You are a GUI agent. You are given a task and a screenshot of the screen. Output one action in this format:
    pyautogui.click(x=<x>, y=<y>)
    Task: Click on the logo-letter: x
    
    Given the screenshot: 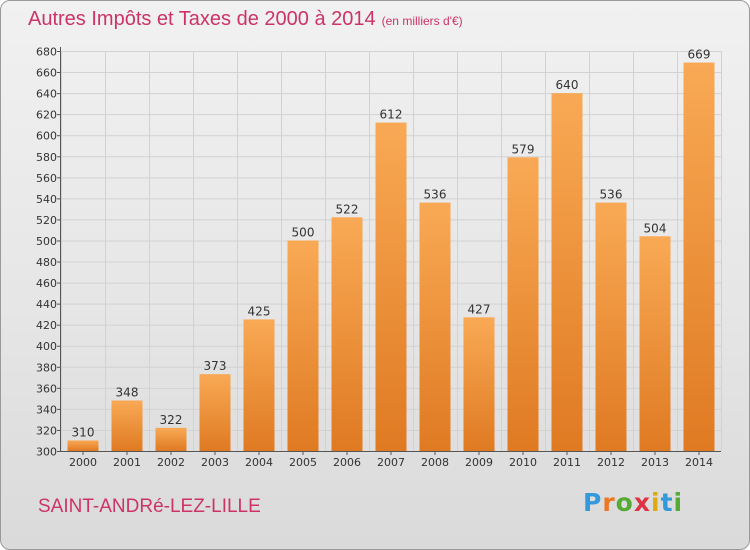 What is the action you would take?
    pyautogui.click(x=642, y=502)
    